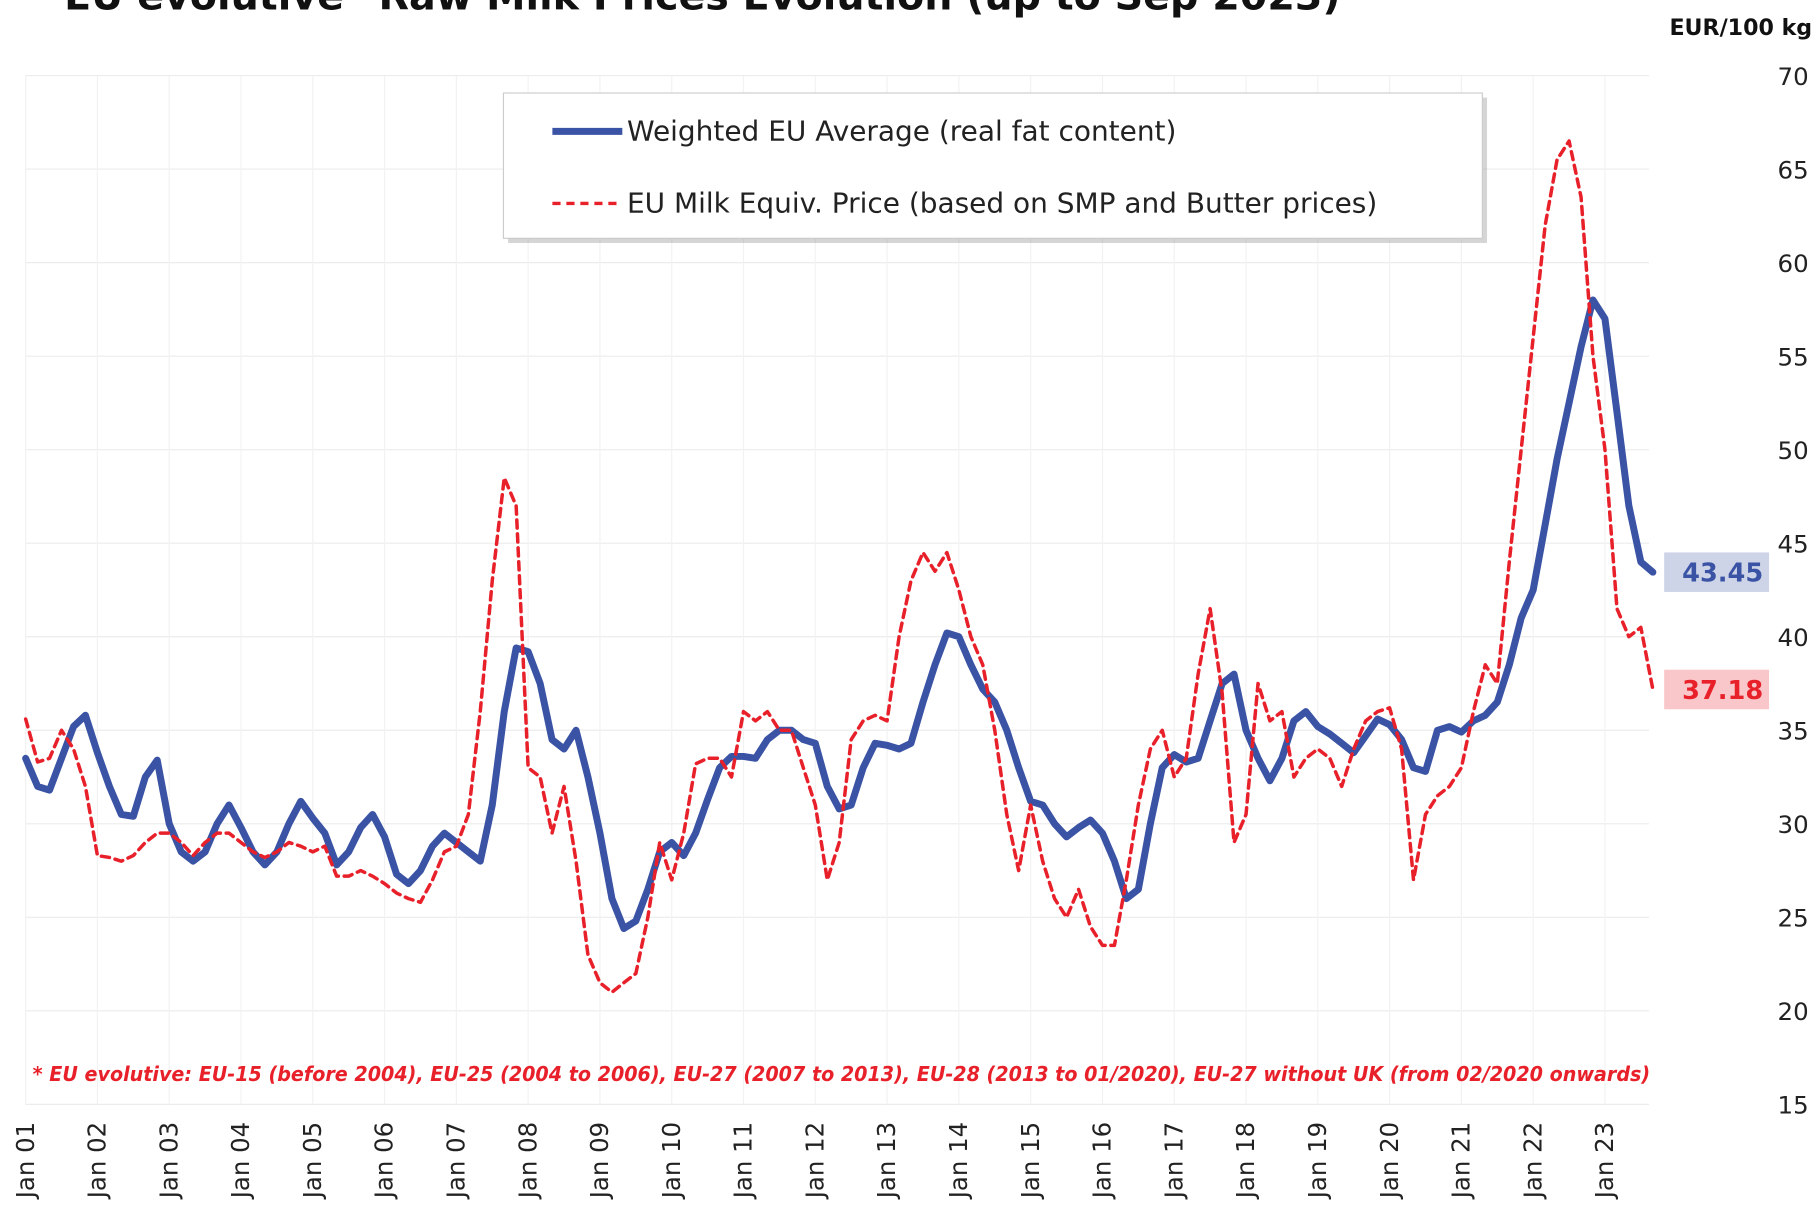 The height and width of the screenshot is (1209, 1818). Describe the element at coordinates (455, 1161) in the screenshot. I see `x-tick-label: Jan 07` at that location.